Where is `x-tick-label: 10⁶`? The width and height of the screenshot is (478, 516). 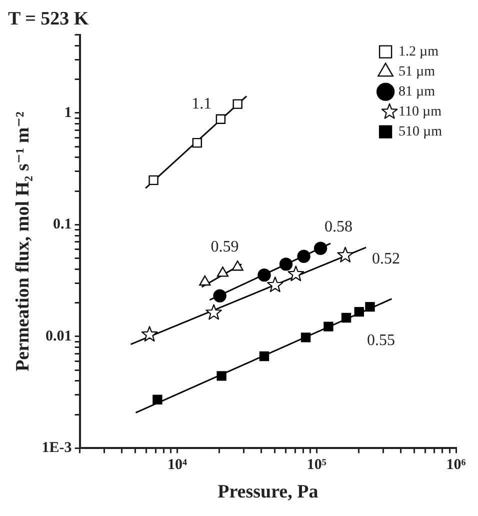 x-tick-label: 10⁶ is located at coordinates (456, 465).